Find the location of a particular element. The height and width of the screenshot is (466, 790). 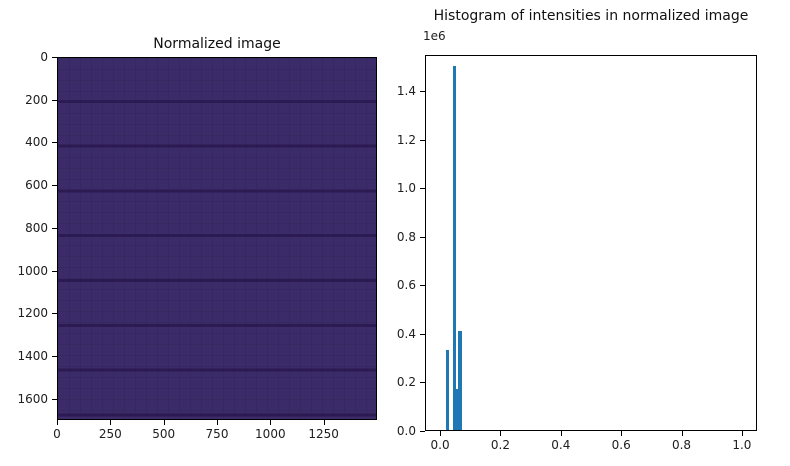

left-x-tick-label: 1250 is located at coordinates (323, 434).